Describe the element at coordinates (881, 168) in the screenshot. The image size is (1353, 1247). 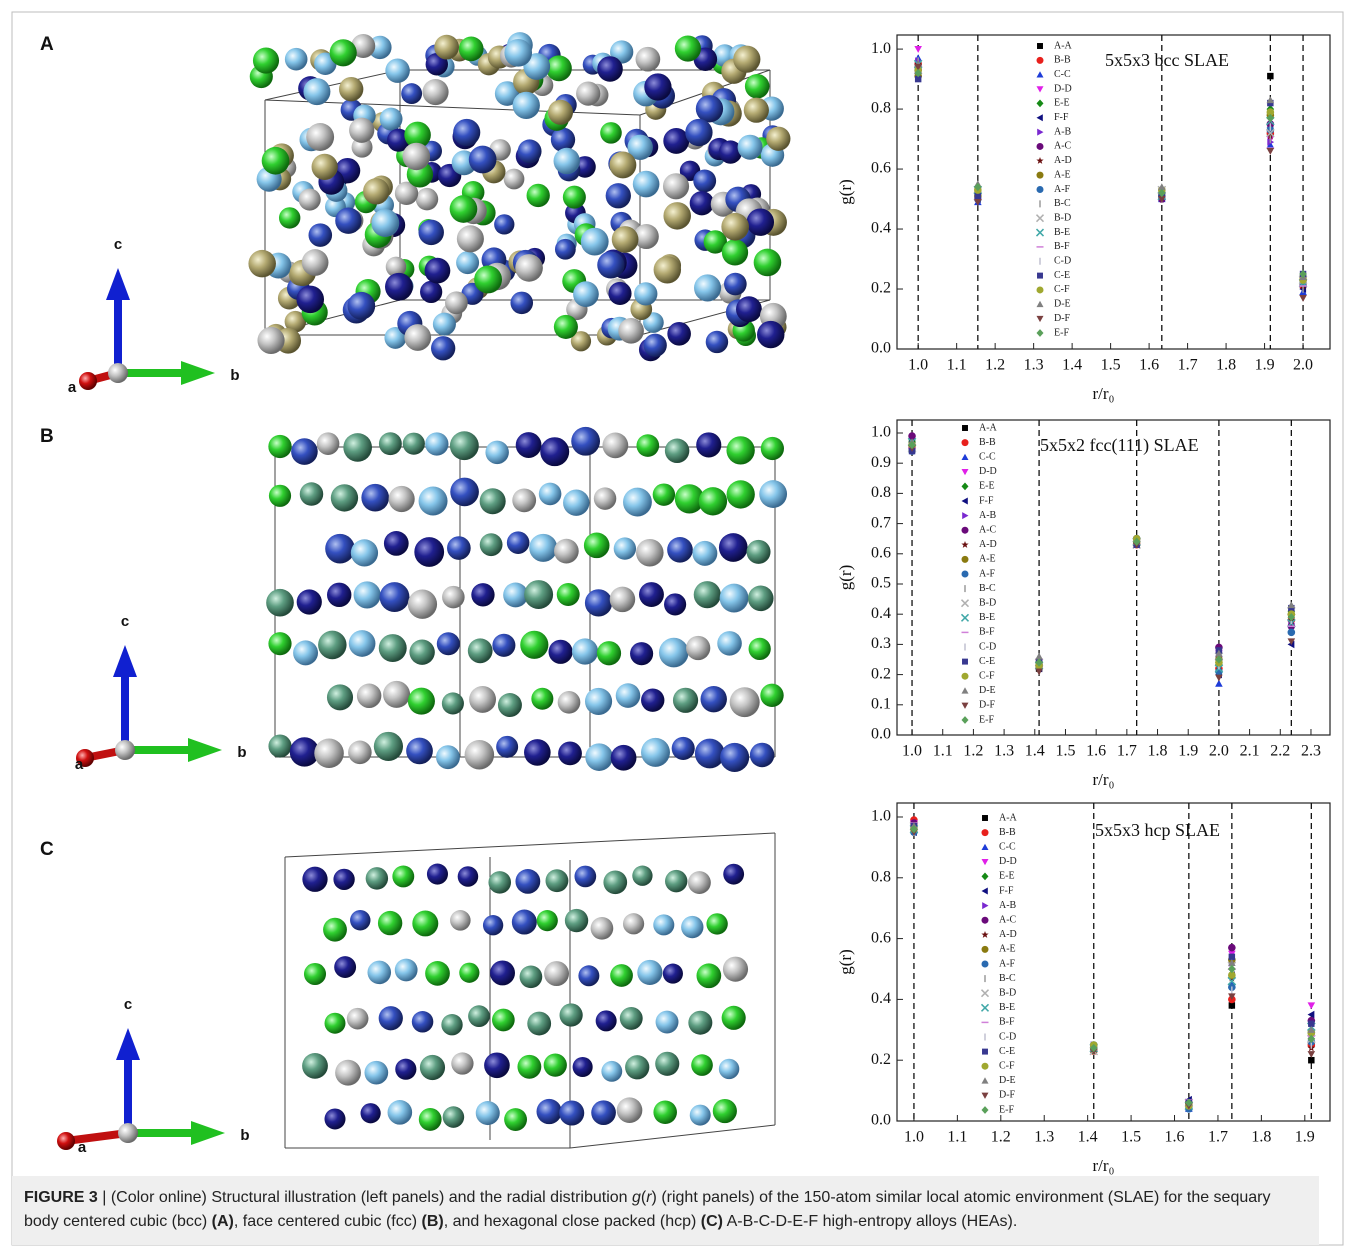
I see `y-tick-label: 0.6` at that location.